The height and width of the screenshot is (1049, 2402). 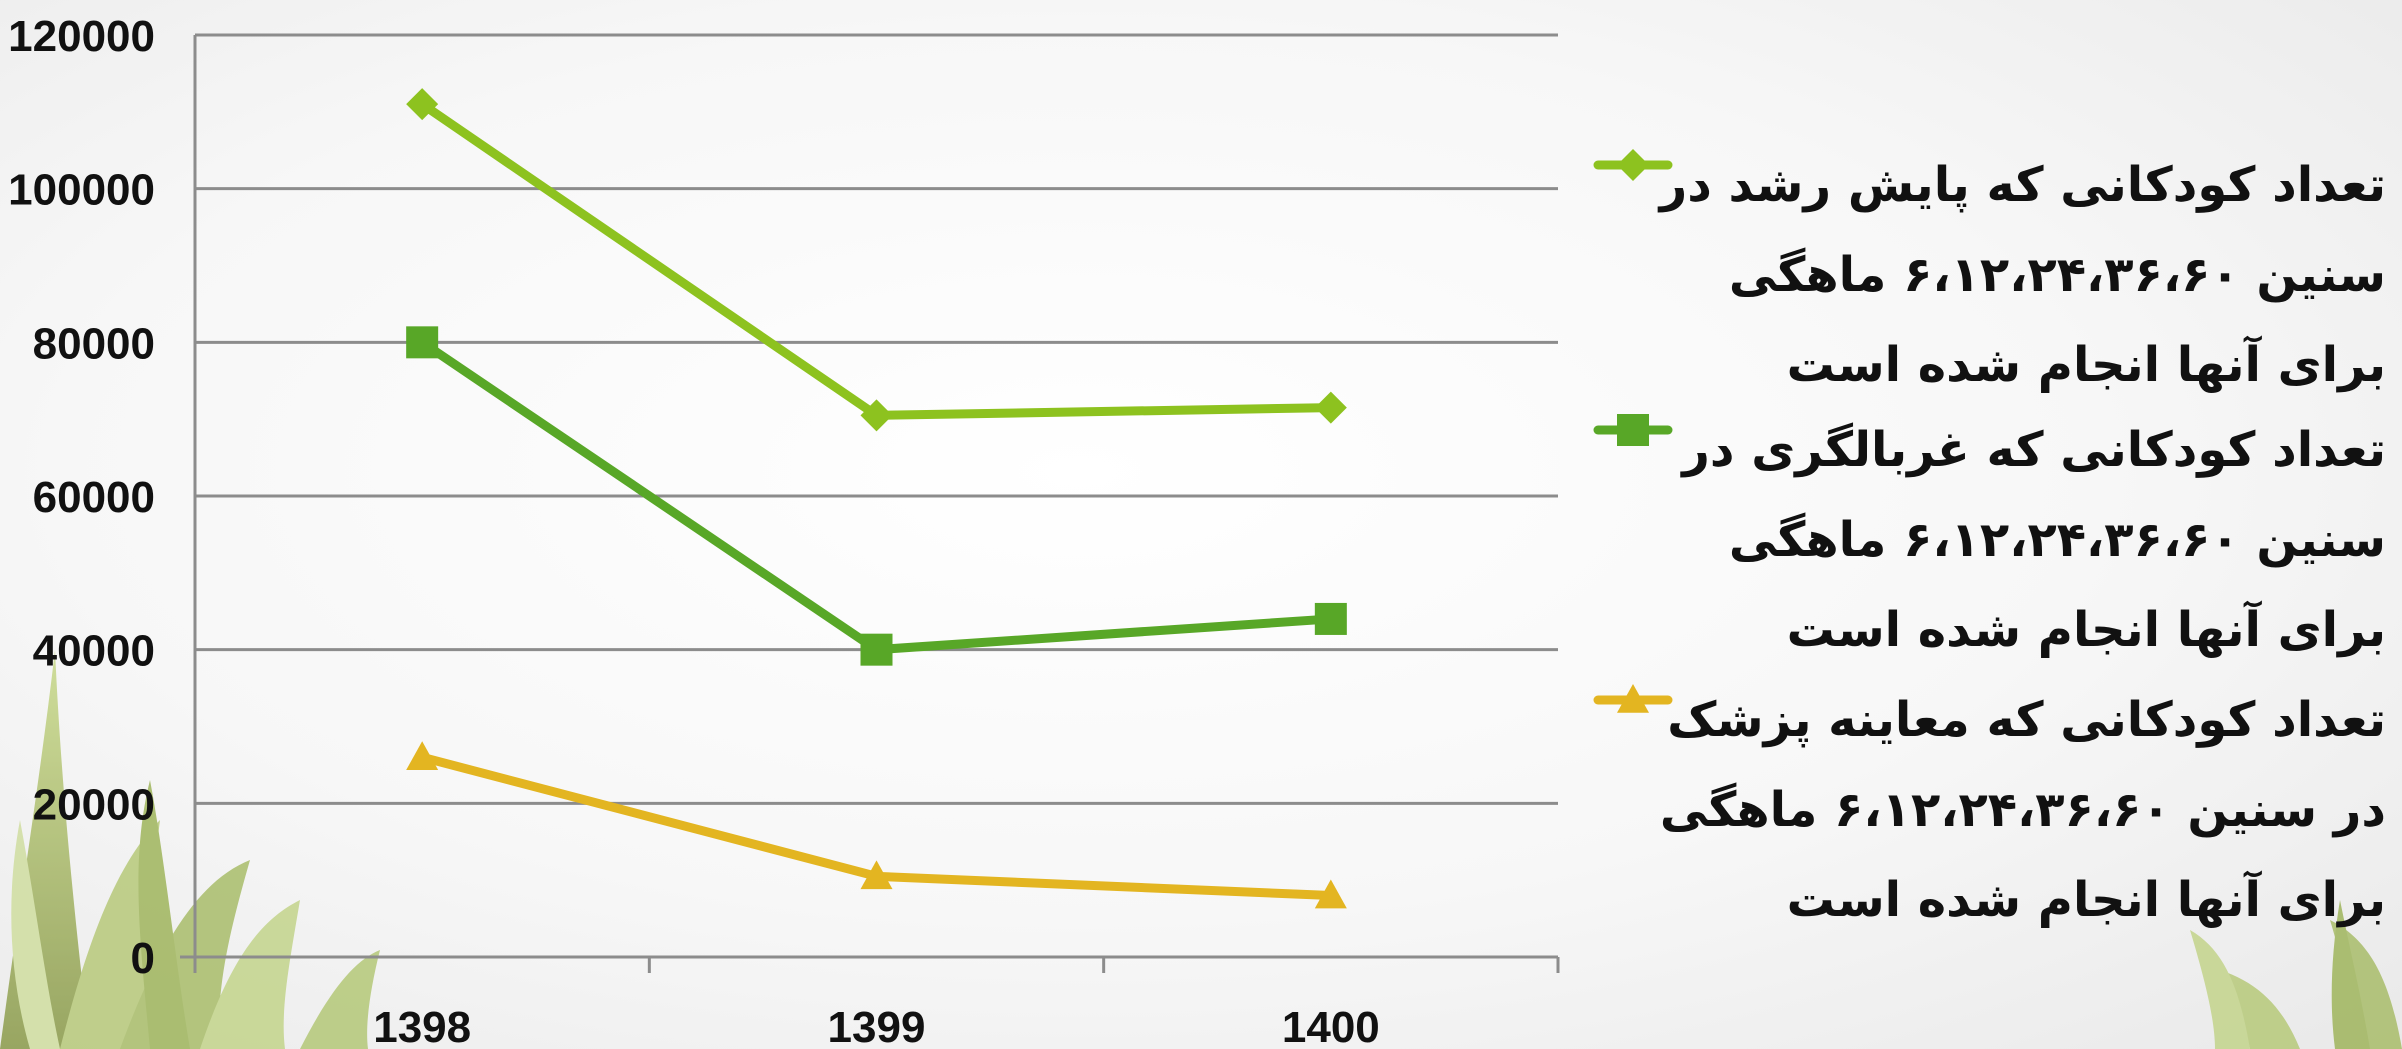 I want to click on x-tick-label: 1400, so click(x=1331, y=1026).